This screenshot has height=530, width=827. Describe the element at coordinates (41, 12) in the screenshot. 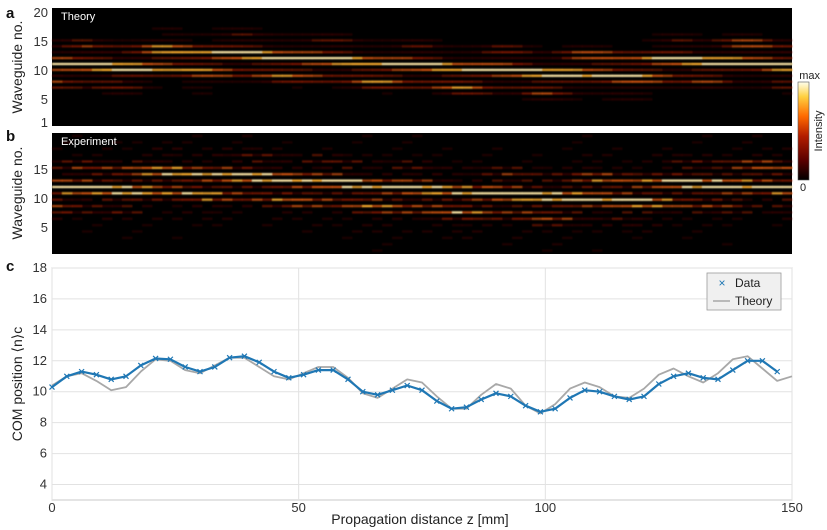

I see `panel-a-ytick-20: 20` at that location.